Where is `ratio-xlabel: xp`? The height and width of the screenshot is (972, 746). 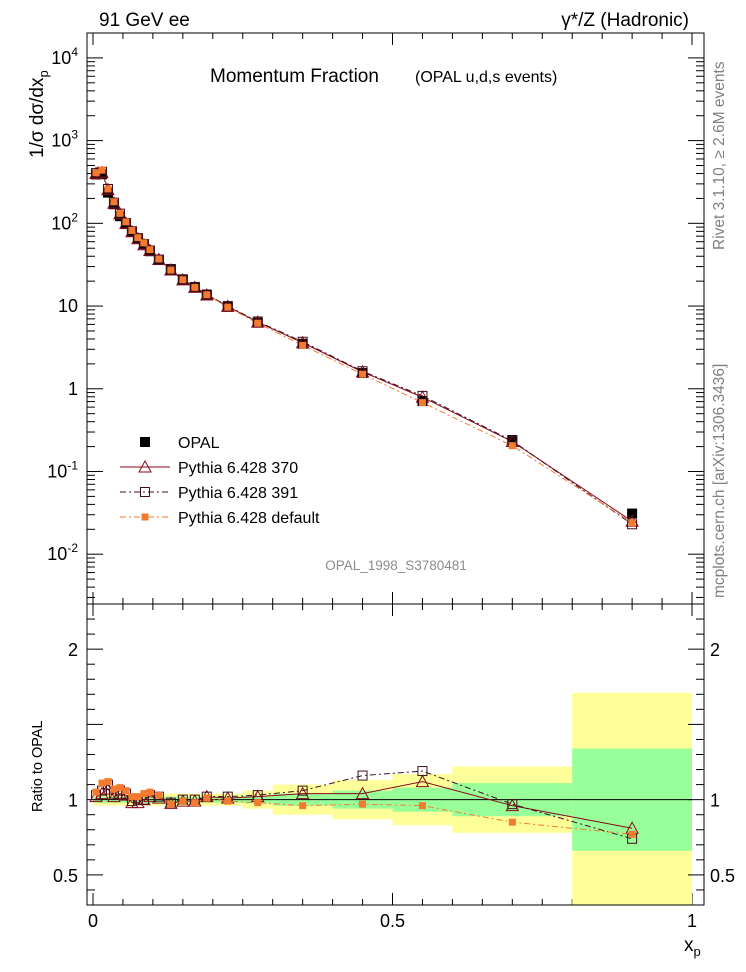
ratio-xlabel: xp is located at coordinates (692, 947).